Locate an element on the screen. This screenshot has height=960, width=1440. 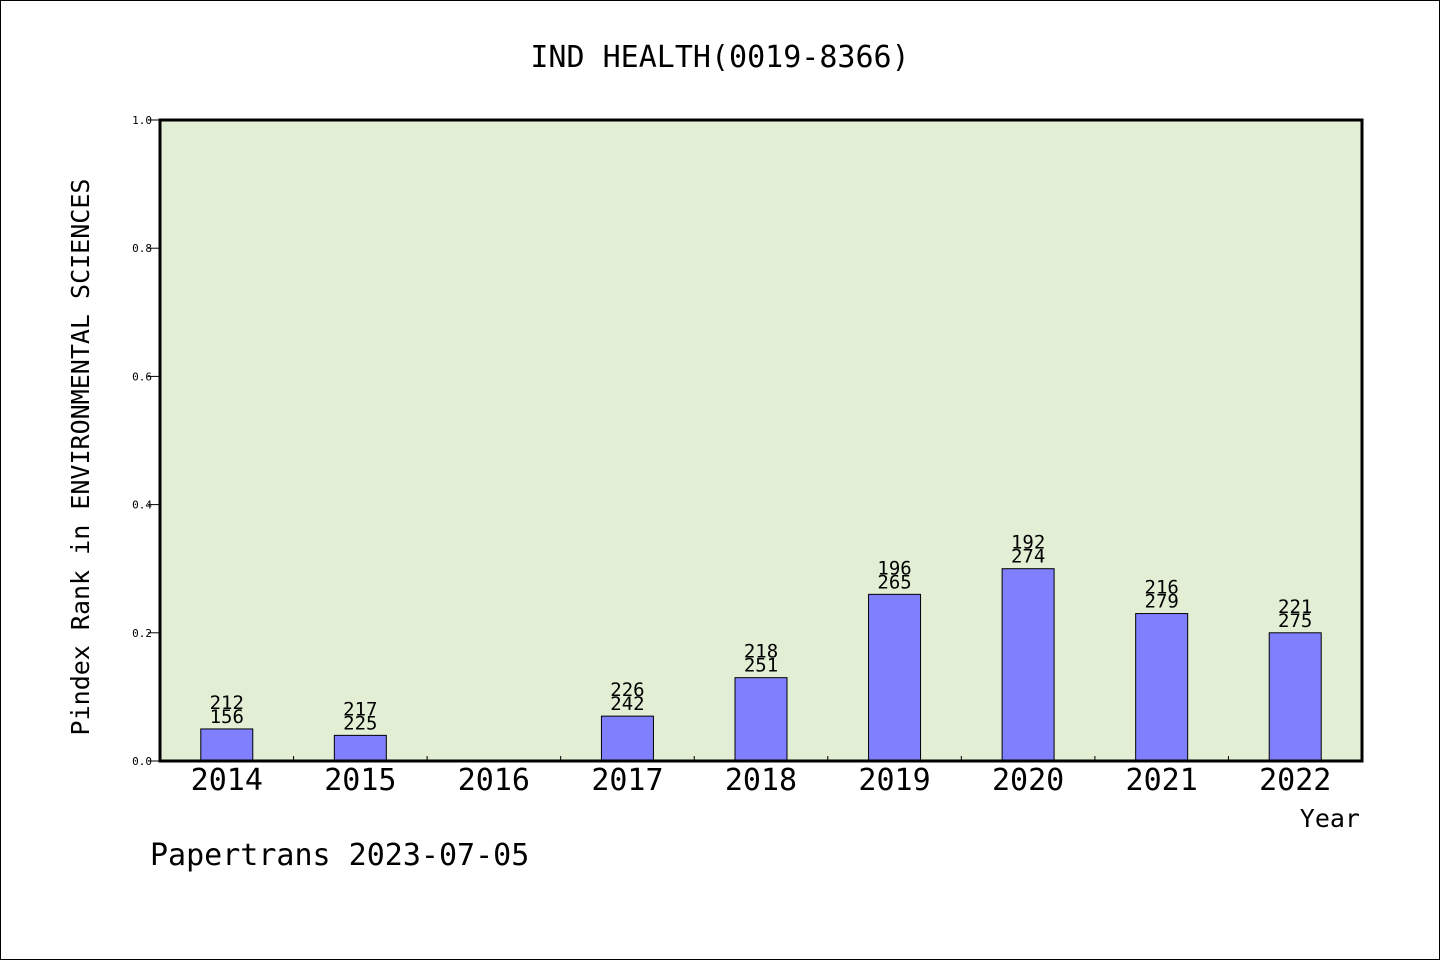
y-tick-label: 0.2 is located at coordinates (142, 633).